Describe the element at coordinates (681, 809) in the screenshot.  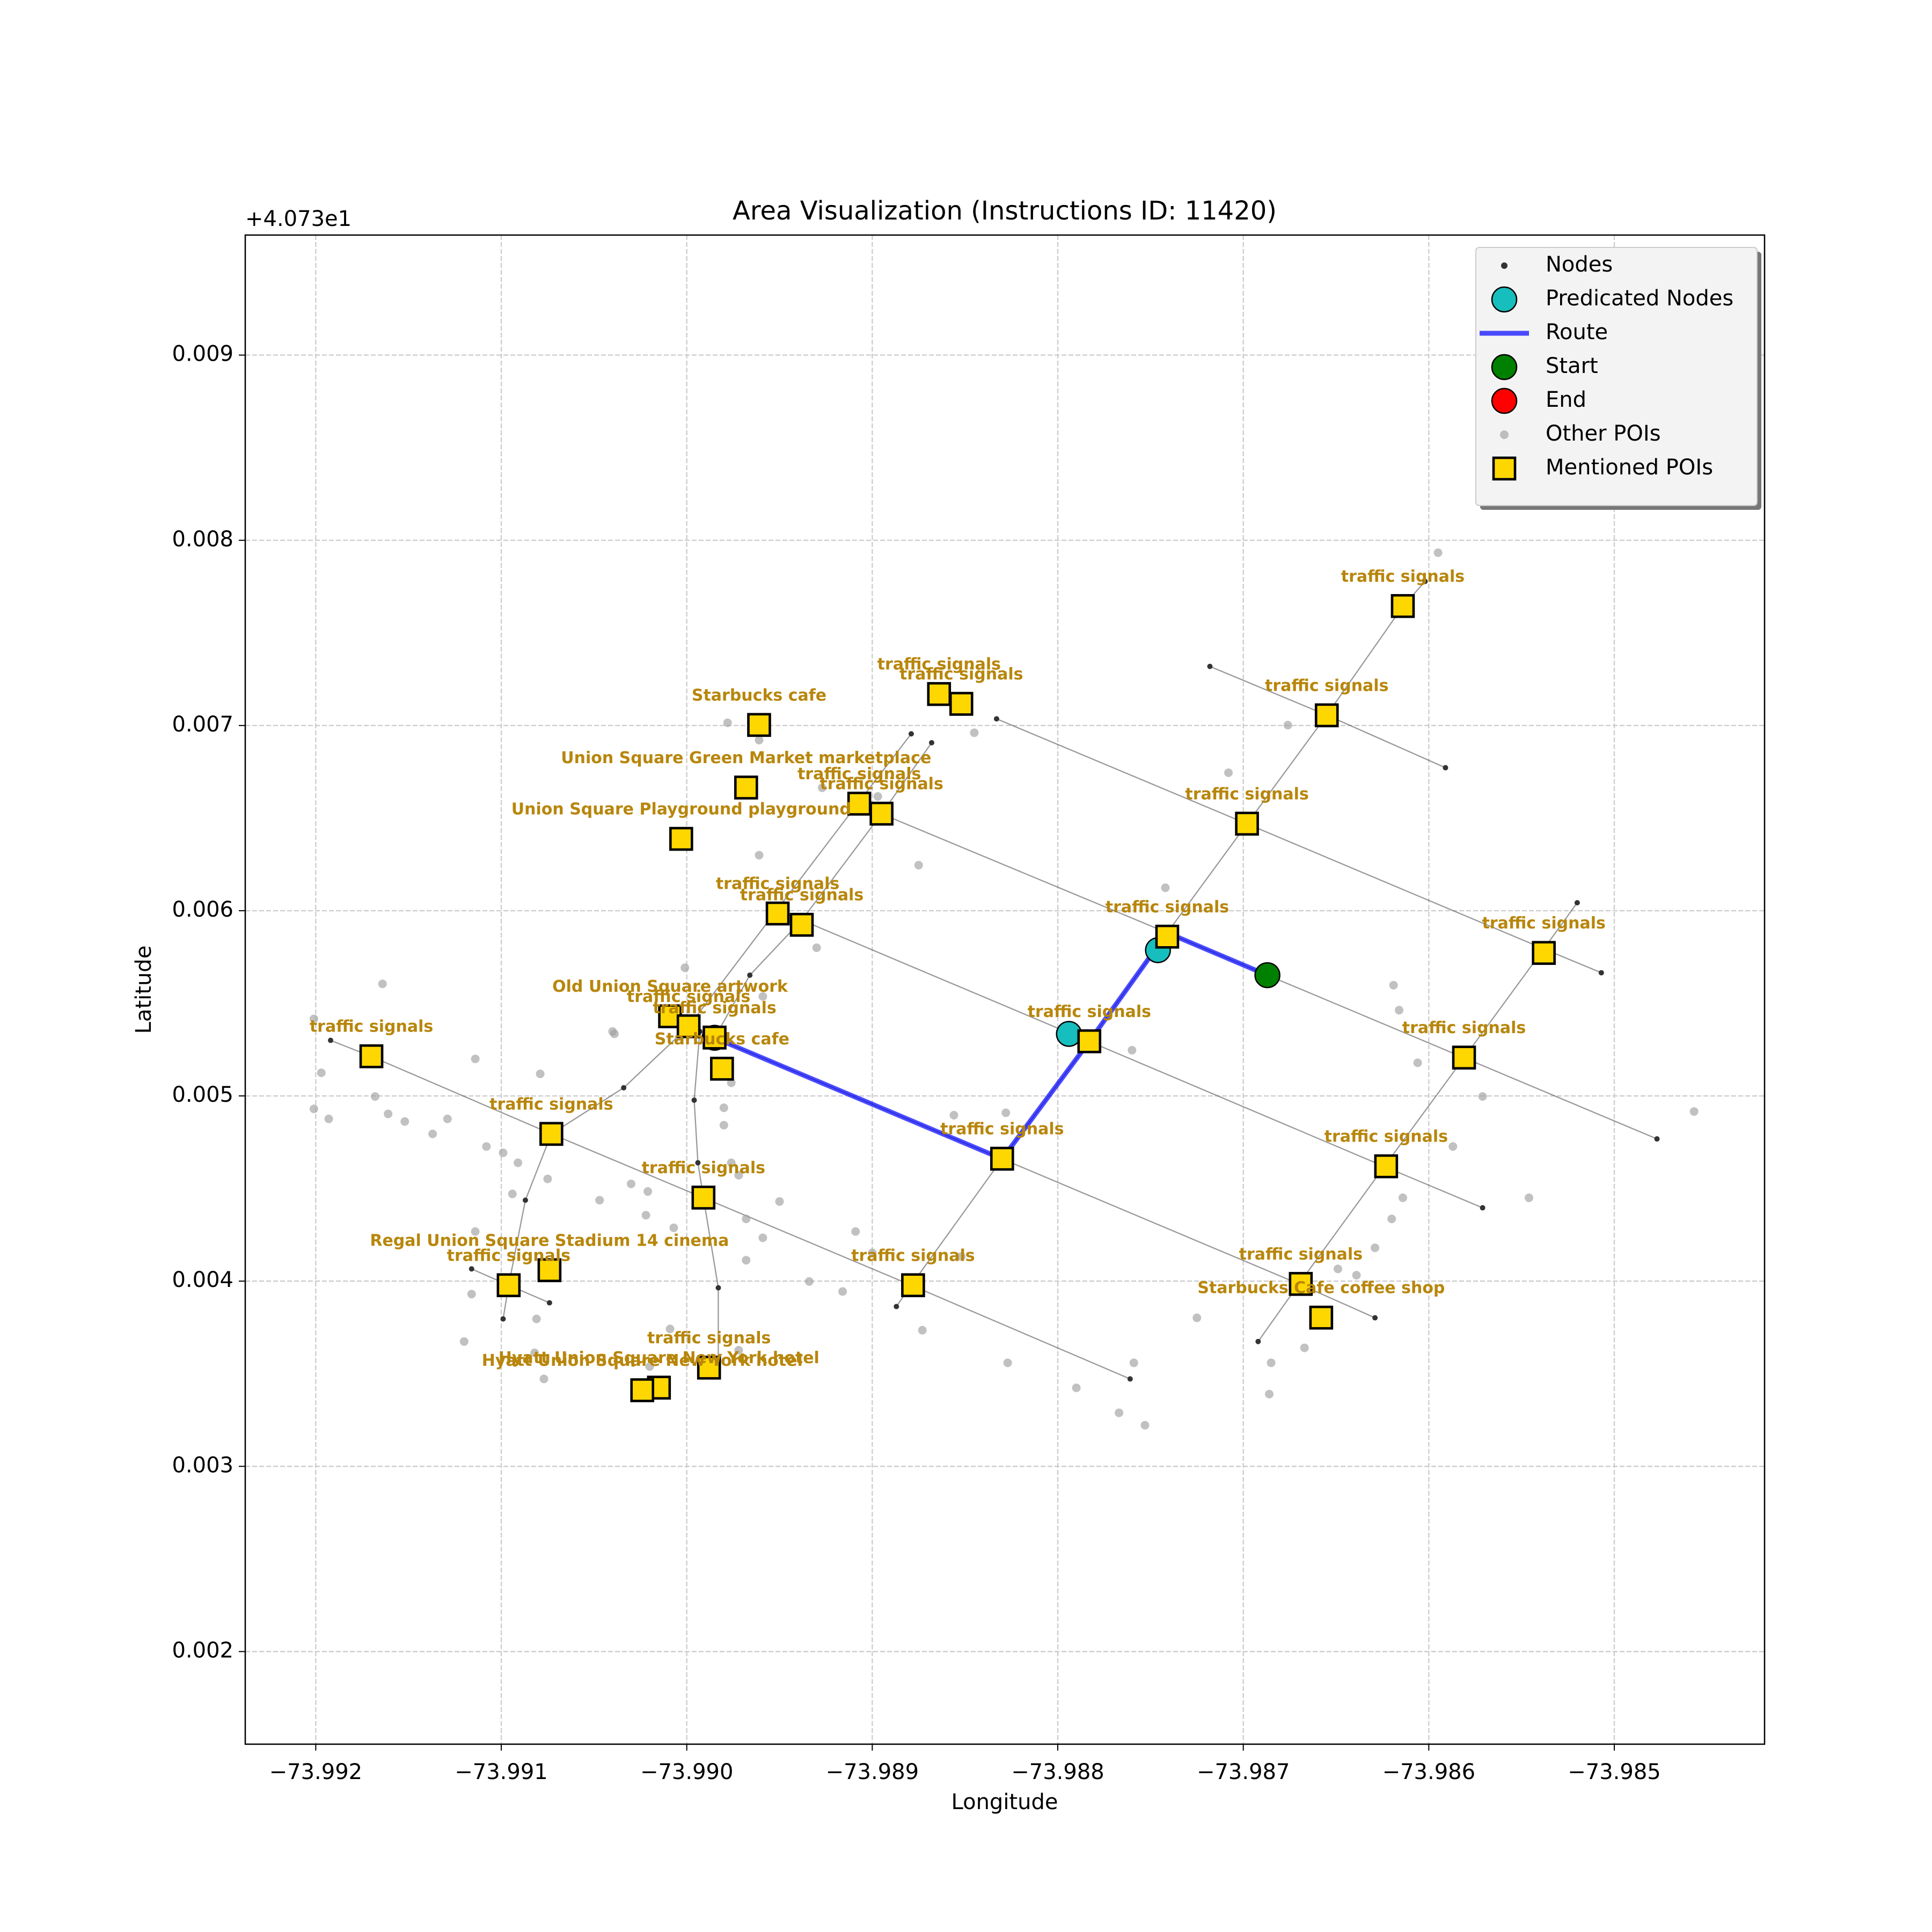
I see `poi-label: Union Square Playground playground` at that location.